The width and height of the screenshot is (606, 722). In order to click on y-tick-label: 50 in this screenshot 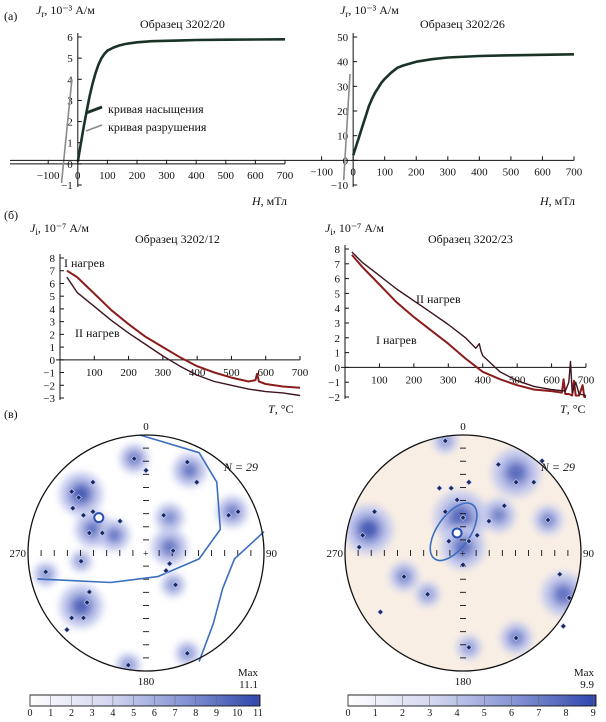, I will do `click(343, 38)`.